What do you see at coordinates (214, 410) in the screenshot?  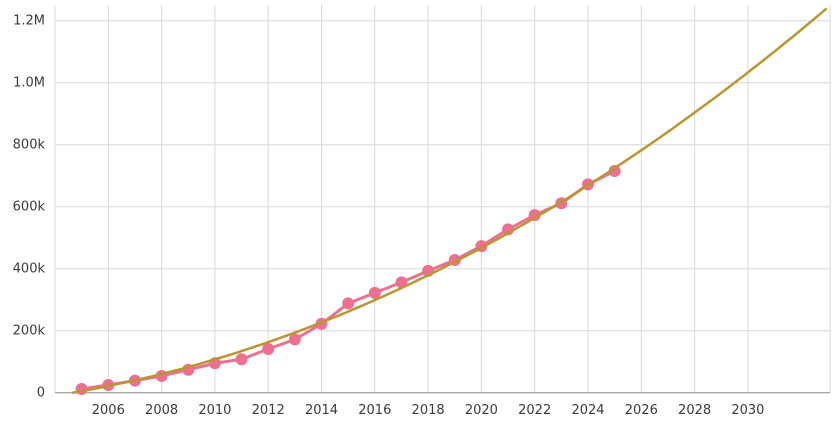 I see `x-tick-label: 2010` at bounding box center [214, 410].